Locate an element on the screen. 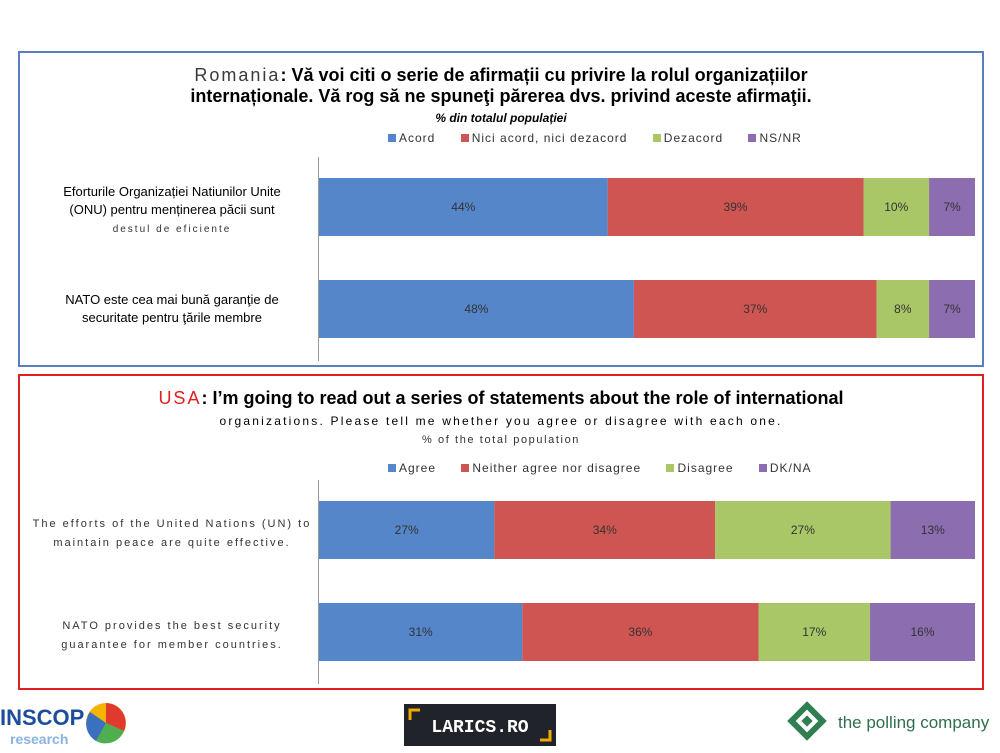 This screenshot has height=753, width=1000. romania-chart: 44% 39% 10% 7% 48% 37% 8% 7% is located at coordinates (647, 258).